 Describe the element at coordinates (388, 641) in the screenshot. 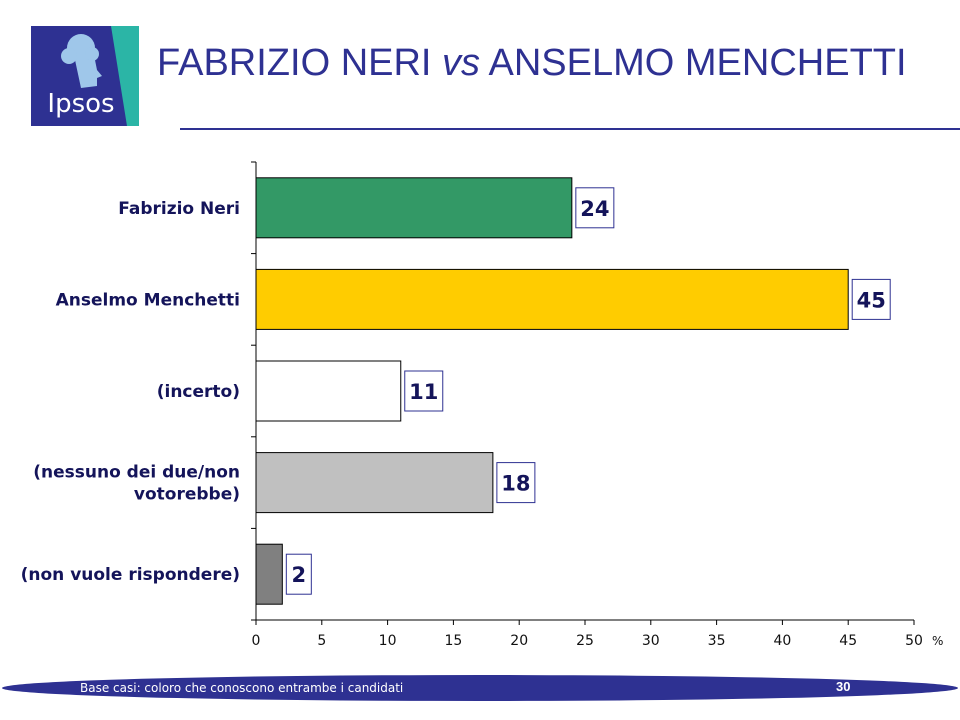

I see `x-tick-label: 10` at that location.